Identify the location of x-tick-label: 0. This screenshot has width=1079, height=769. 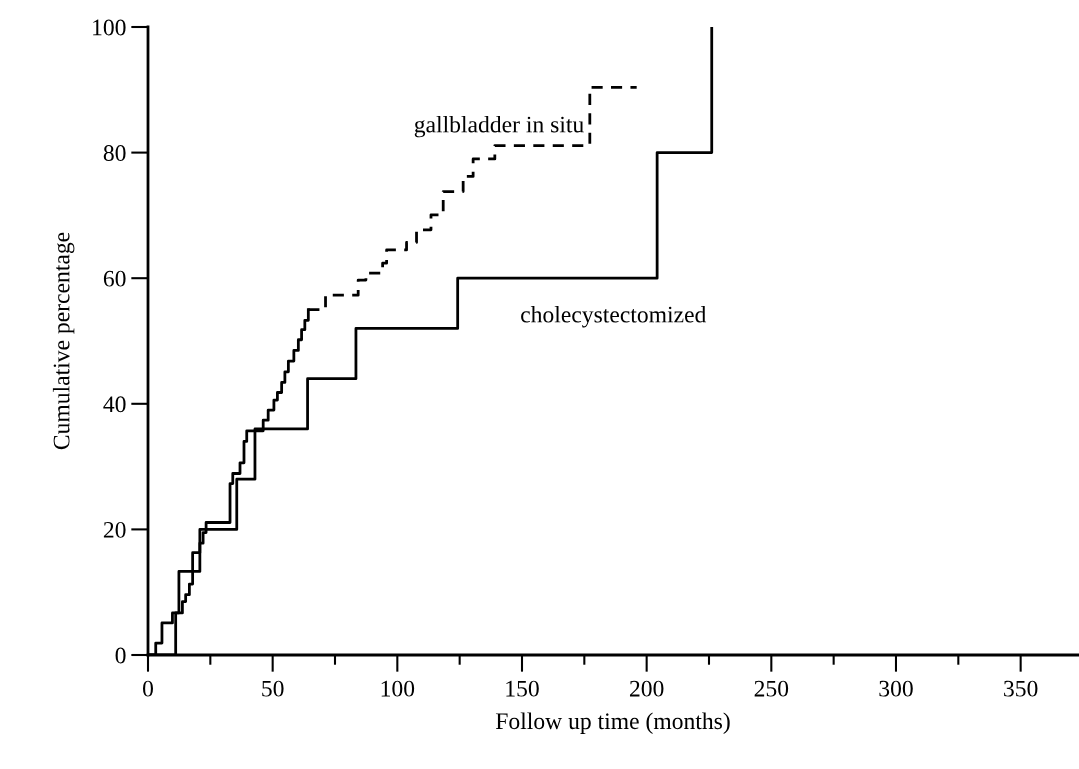
(148, 688).